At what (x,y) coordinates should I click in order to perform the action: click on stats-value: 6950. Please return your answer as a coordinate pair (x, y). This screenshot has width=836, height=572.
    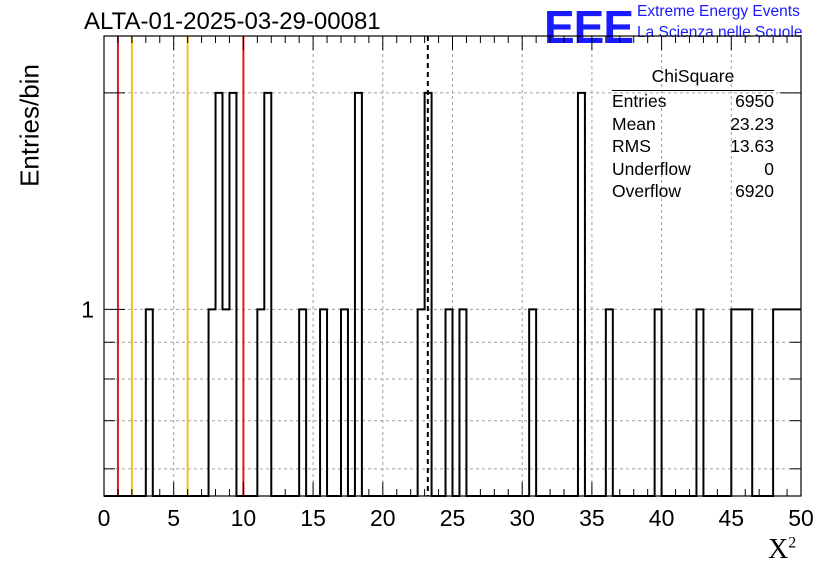
    Looking at the image, I should click on (754, 101).